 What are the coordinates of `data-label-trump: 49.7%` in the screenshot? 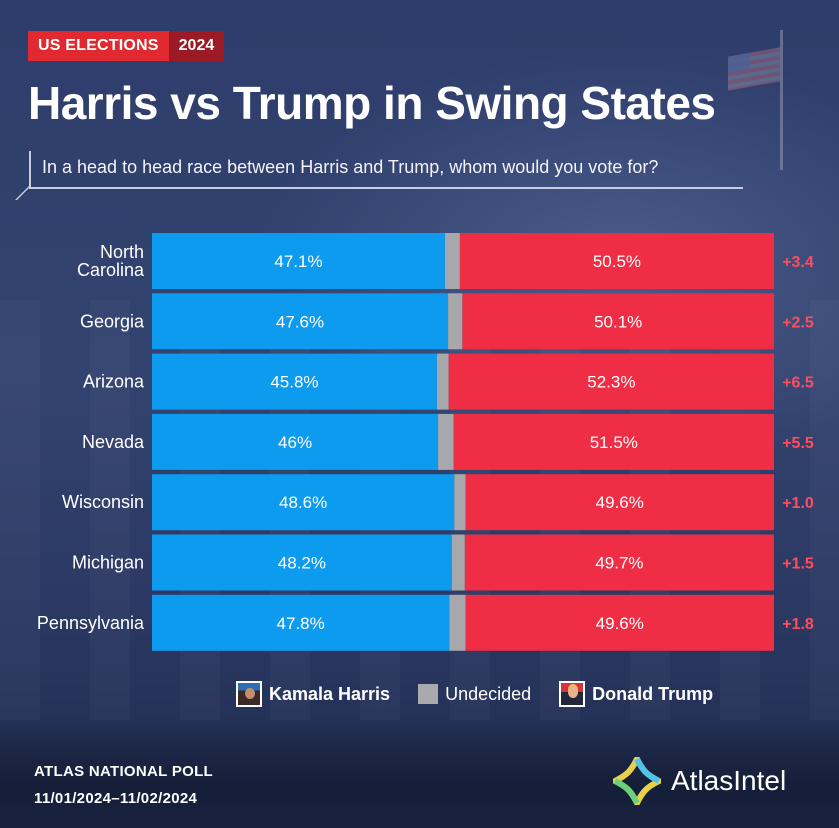 It's located at (619, 563).